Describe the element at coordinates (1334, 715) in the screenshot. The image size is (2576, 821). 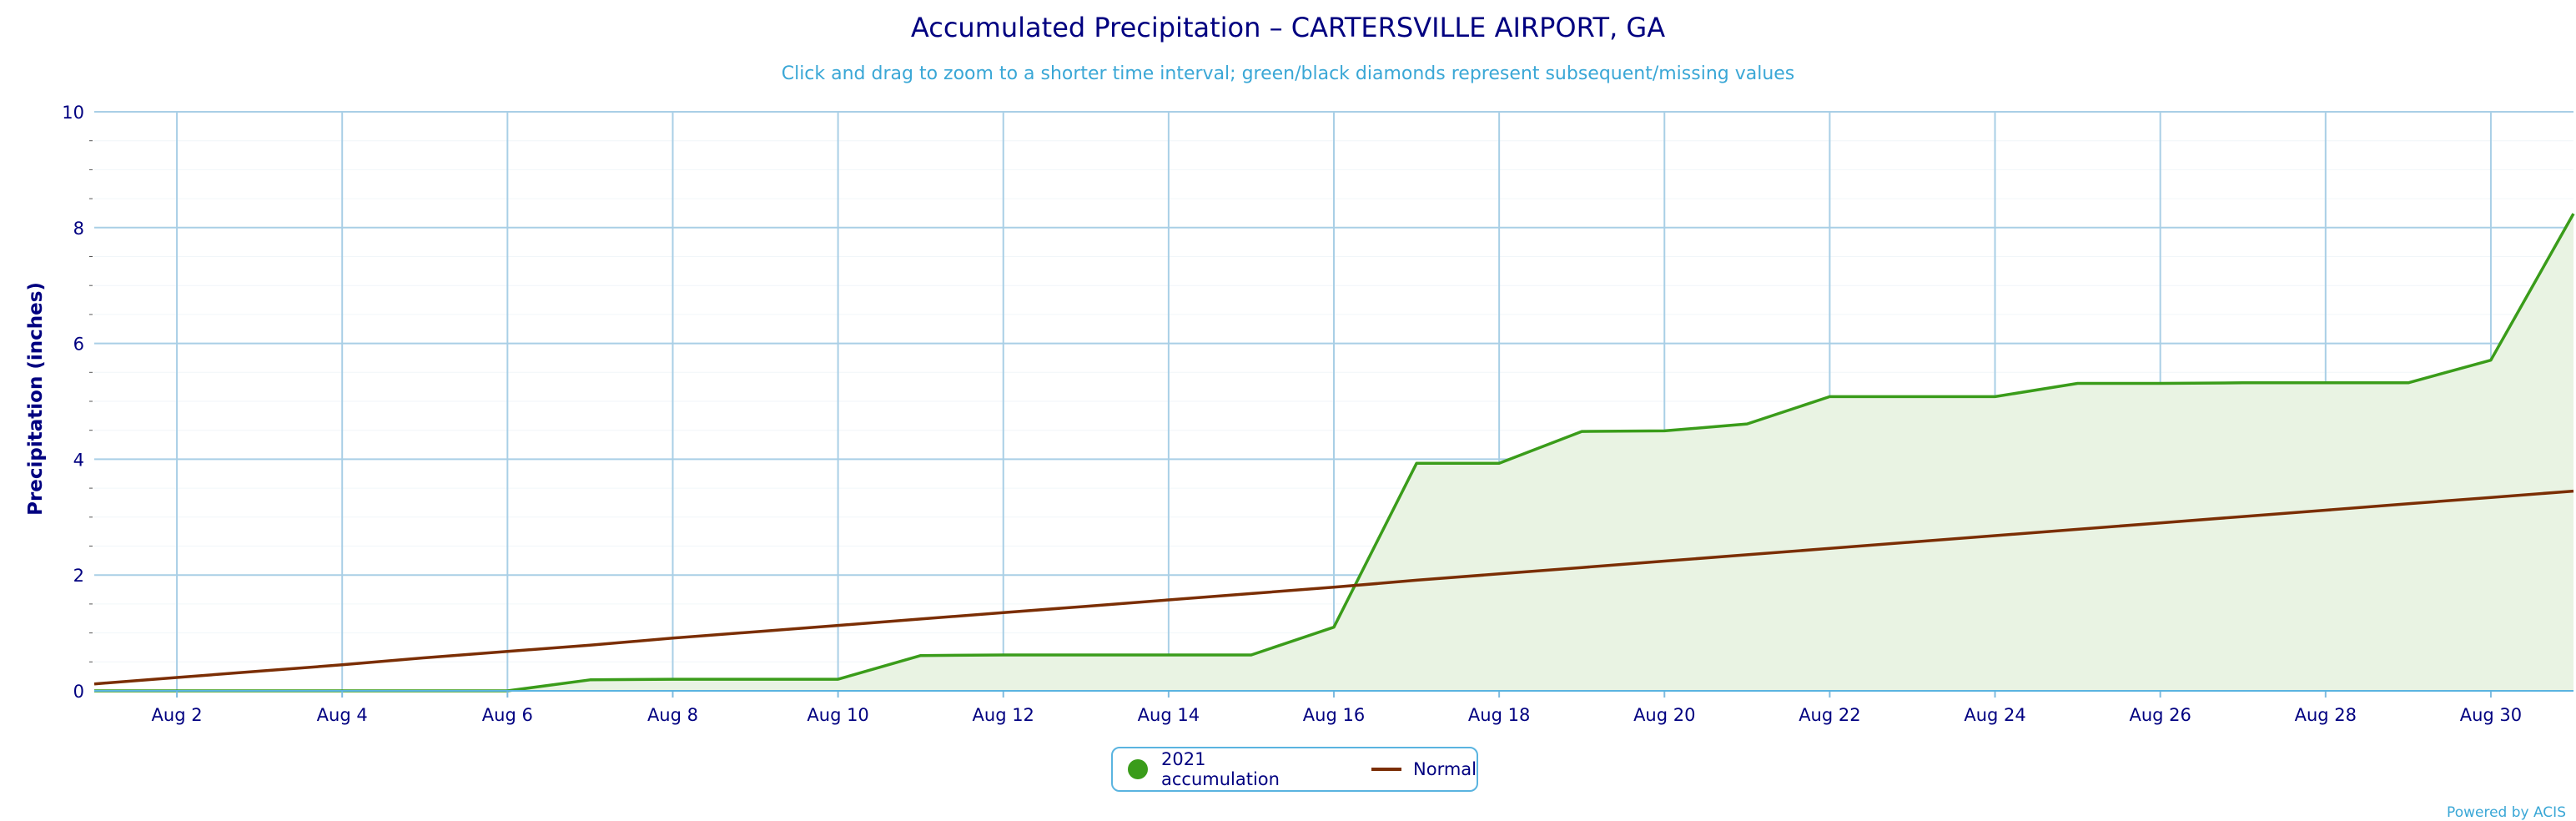
I see `x-tick-label: Aug 16` at that location.